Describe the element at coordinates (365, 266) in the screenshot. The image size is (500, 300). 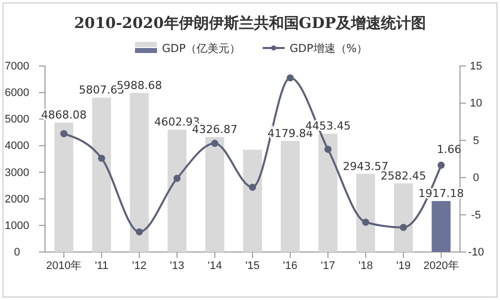
I see `x-tick-label: '18` at that location.